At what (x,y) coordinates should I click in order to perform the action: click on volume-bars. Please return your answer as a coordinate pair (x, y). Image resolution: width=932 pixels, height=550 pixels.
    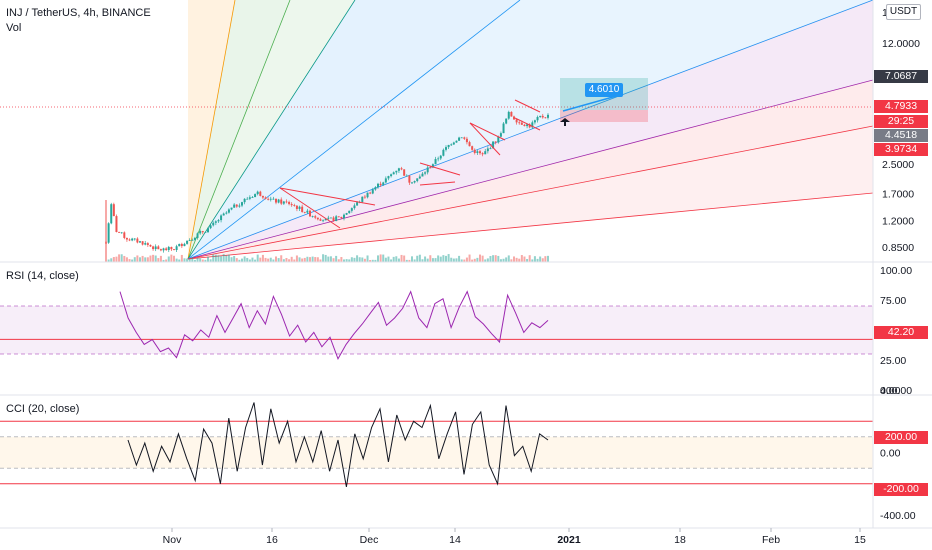
    Looking at the image, I should click on (327, 231).